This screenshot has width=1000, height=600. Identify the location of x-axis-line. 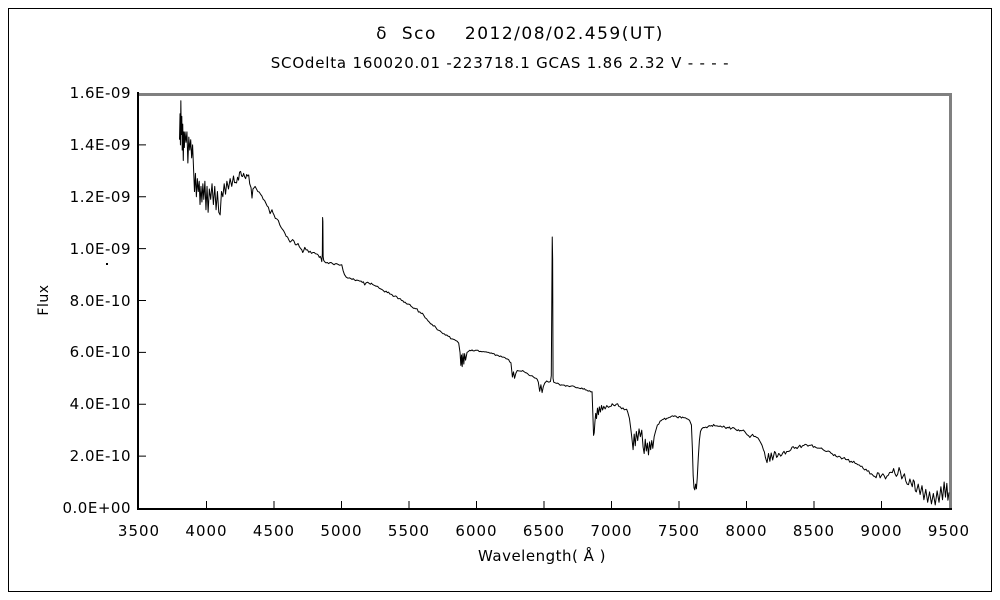
(544, 509).